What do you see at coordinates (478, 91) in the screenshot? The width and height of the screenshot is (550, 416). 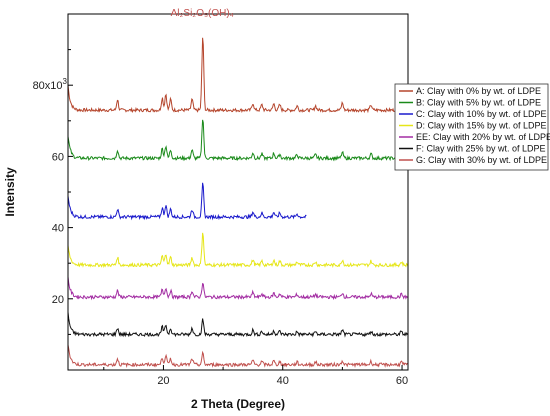 I see `legend-label: A: Clay with 0% by wt. of LDPE` at bounding box center [478, 91].